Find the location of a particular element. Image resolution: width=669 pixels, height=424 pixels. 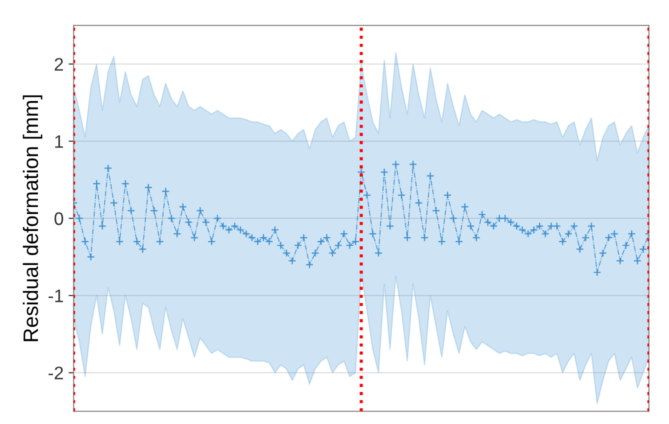

y-tick-label: 1 is located at coordinates (59, 141).